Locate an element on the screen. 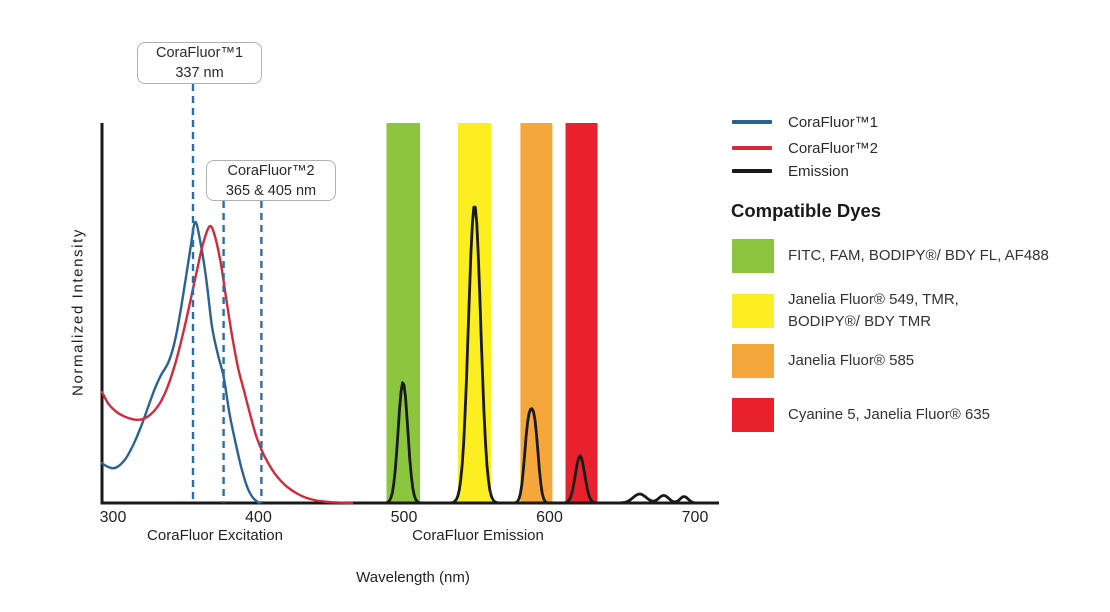 This screenshot has height=612, width=1110. dye-row-green: FITC, FAM, BODIPY®/ BDY FL, AF488 is located at coordinates (890, 256).